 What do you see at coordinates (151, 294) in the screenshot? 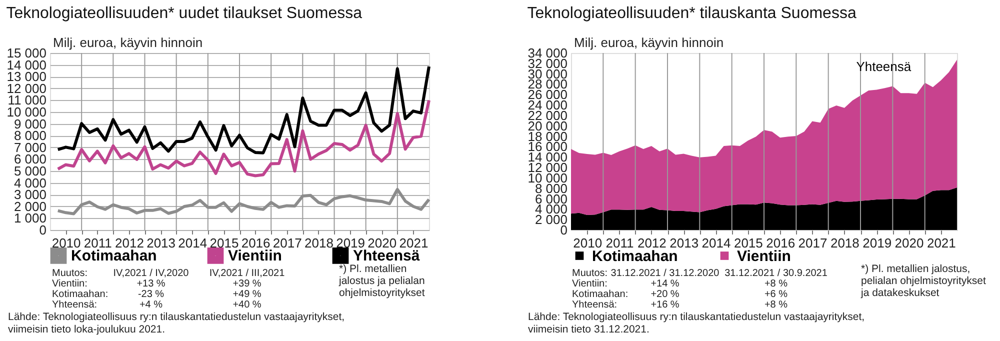
I see `text: -23 %` at bounding box center [151, 294].